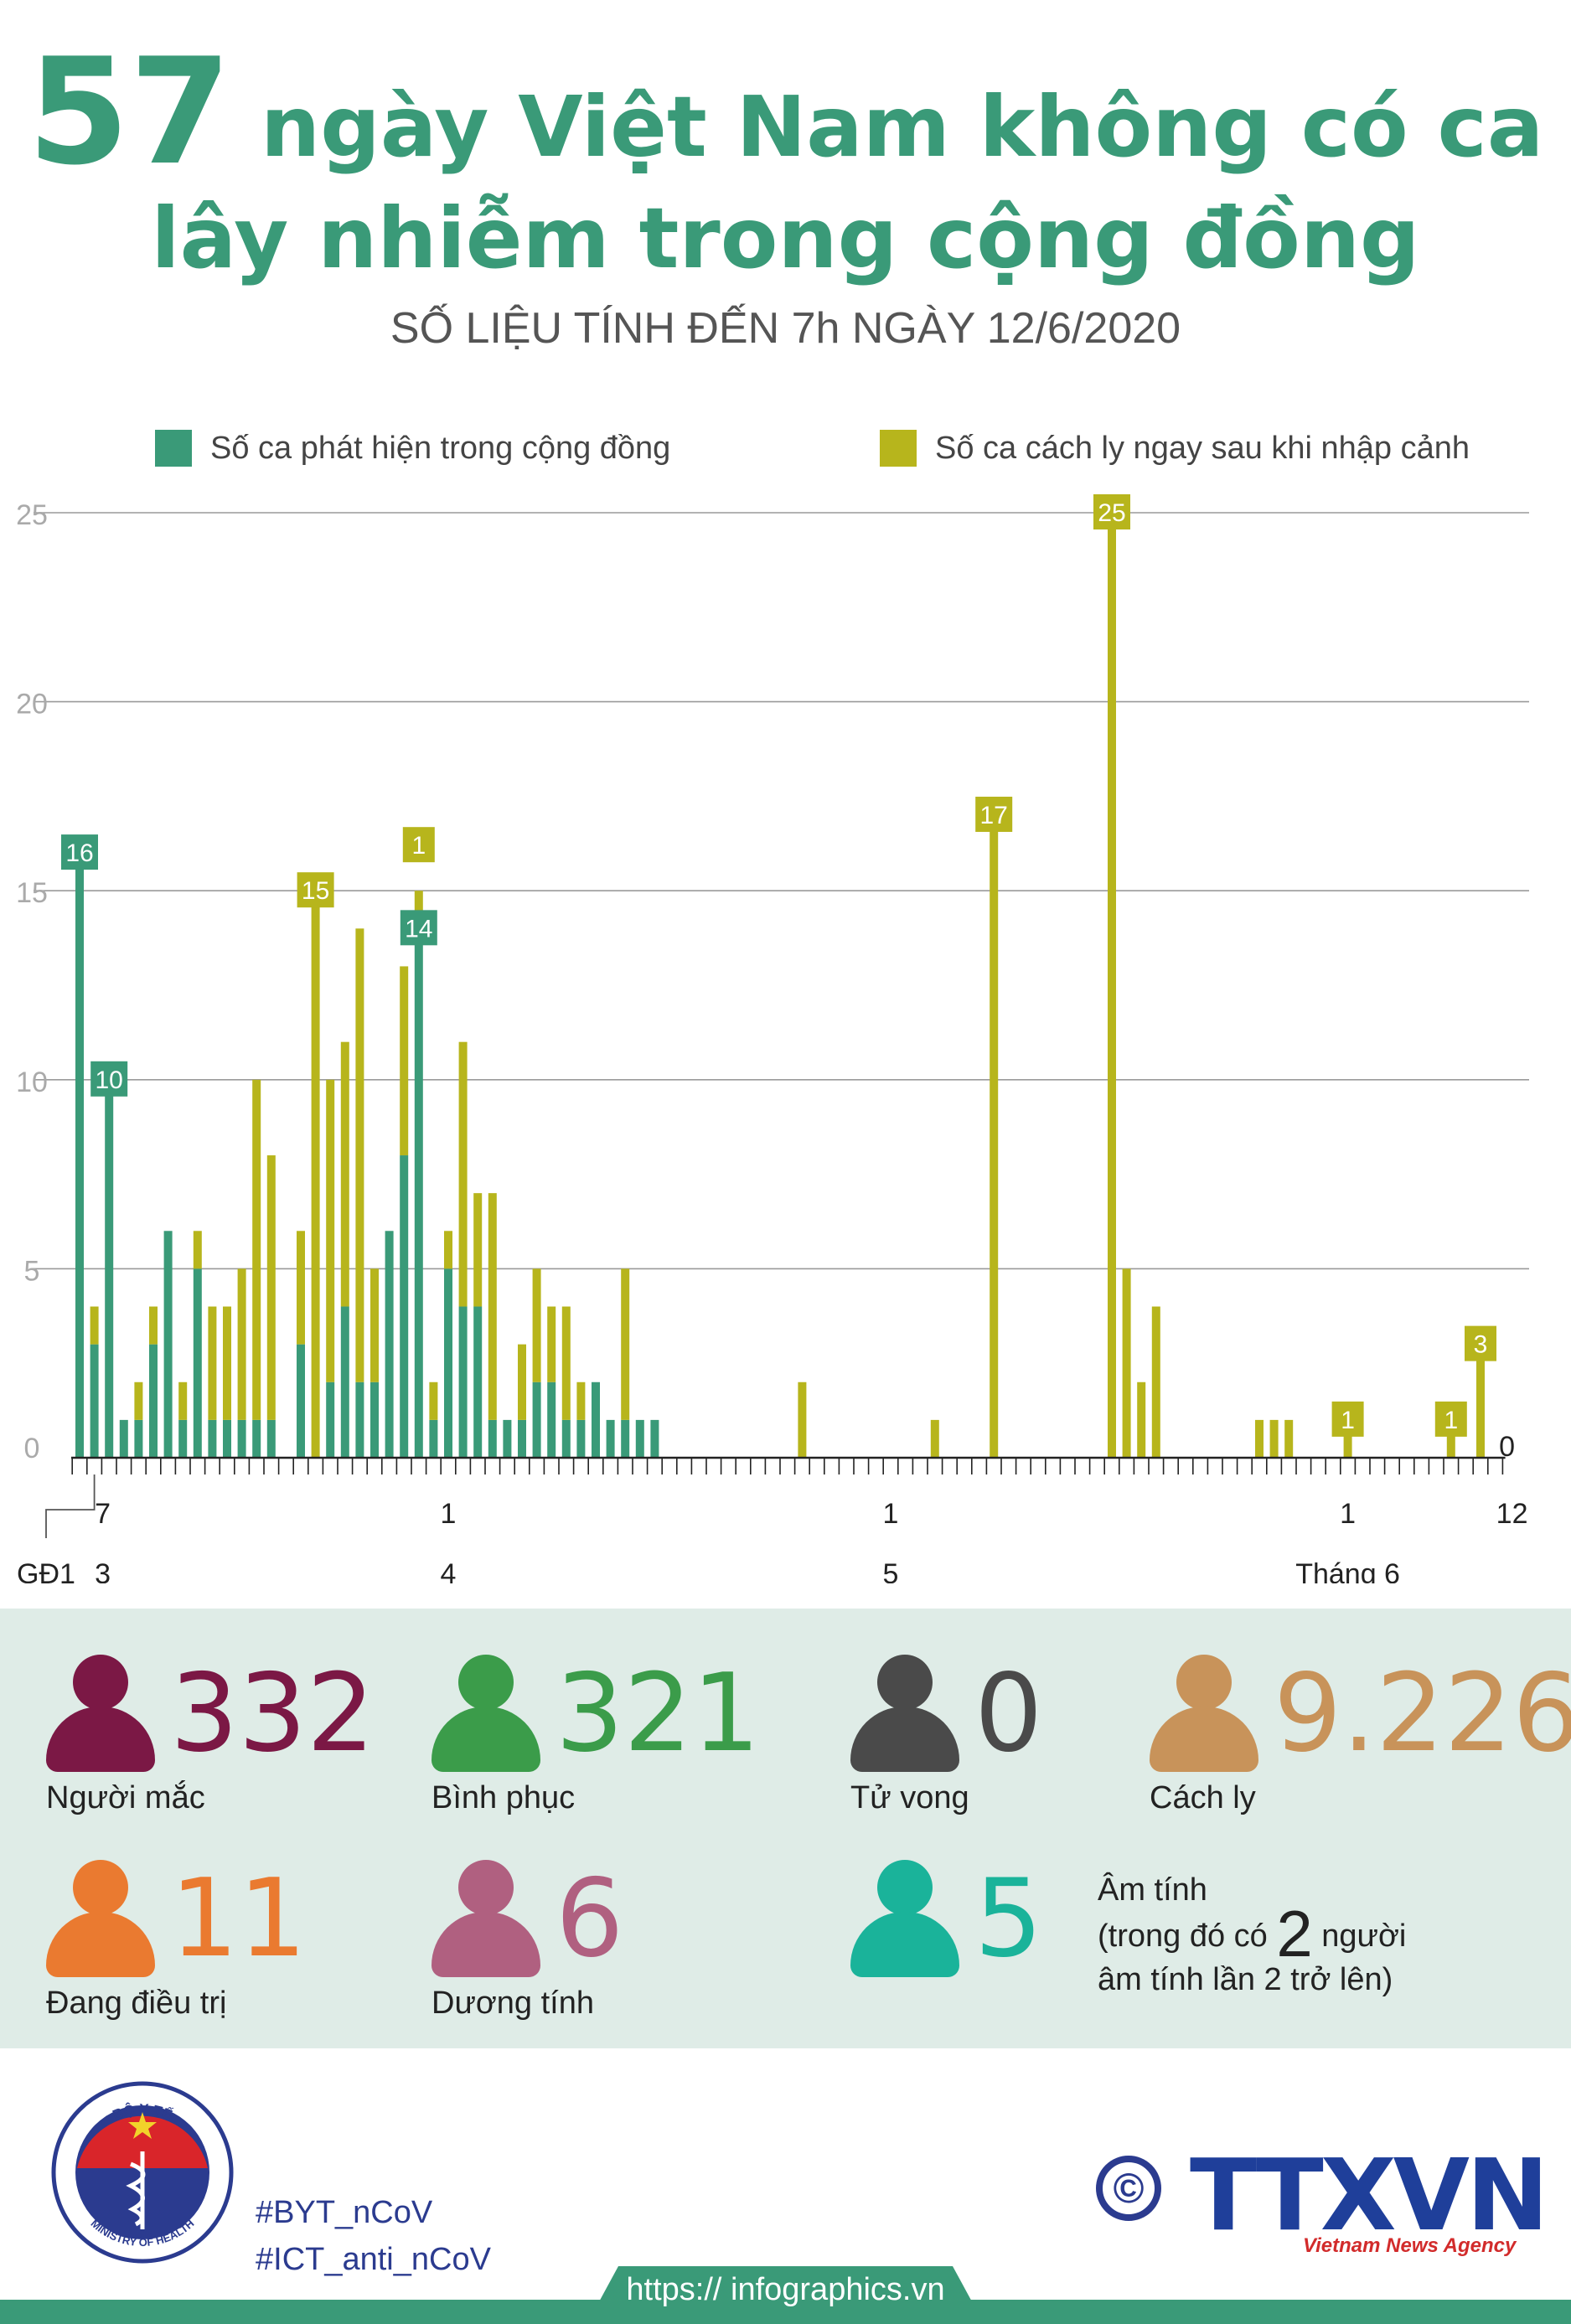 This screenshot has height=2324, width=1571. I want to click on x-tick-label: 7, so click(103, 1514).